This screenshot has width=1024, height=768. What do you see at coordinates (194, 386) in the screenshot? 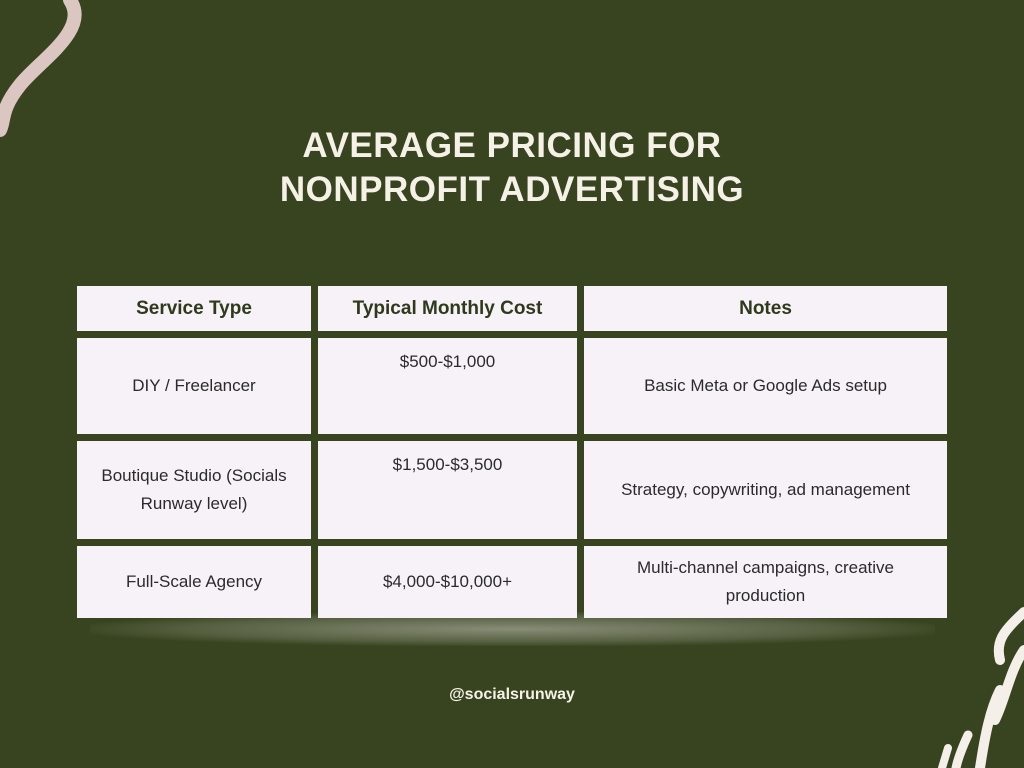
I see `table-cell: DIY / Freelancer` at bounding box center [194, 386].